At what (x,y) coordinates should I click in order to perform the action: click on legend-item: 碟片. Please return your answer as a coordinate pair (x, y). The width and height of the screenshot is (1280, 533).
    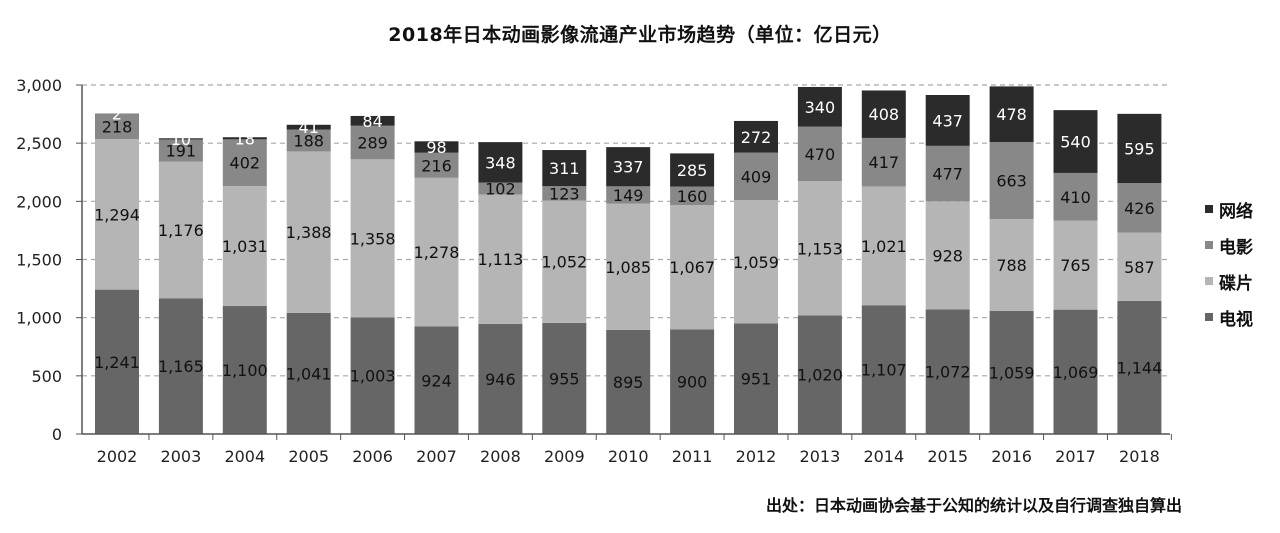
    Looking at the image, I should click on (1229, 283).